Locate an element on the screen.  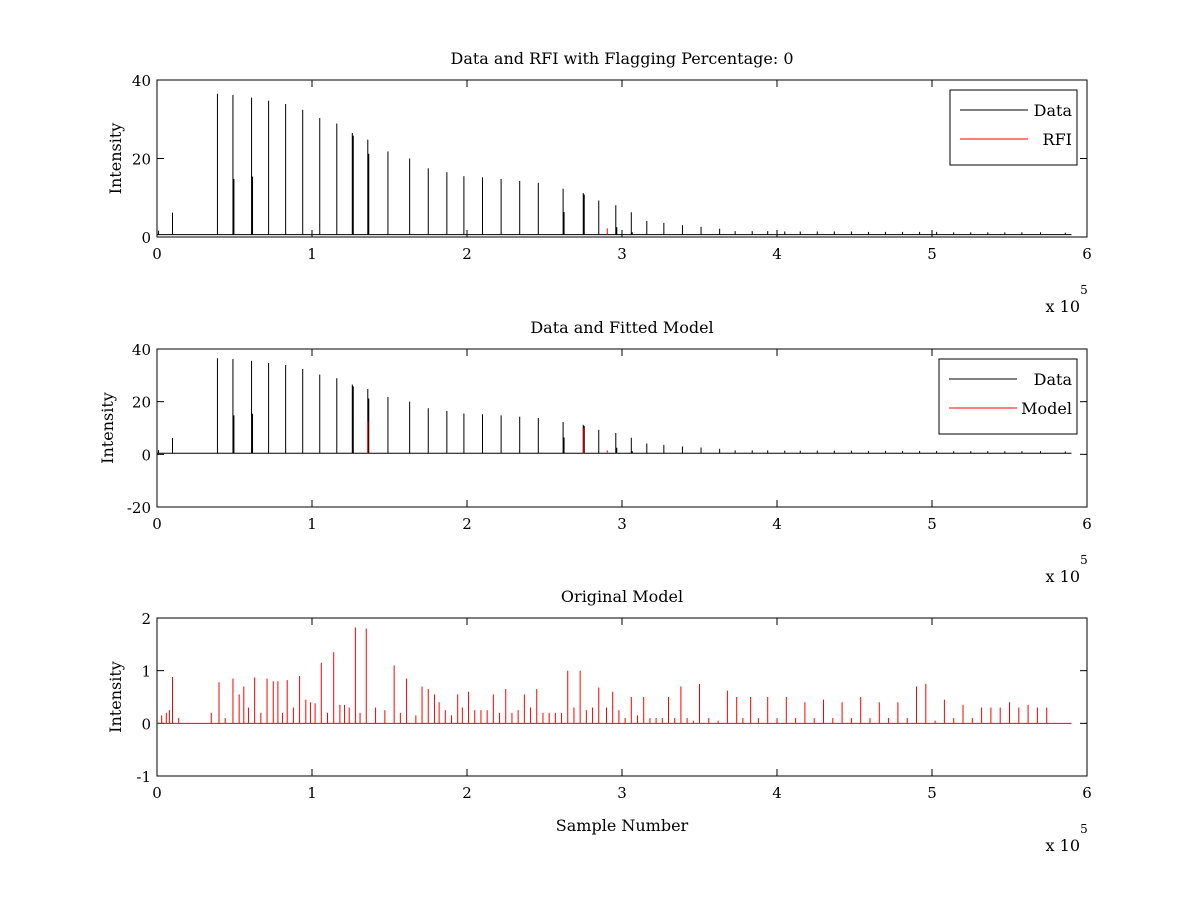
chart-title: Data and Fitted Model is located at coordinates (621, 327).